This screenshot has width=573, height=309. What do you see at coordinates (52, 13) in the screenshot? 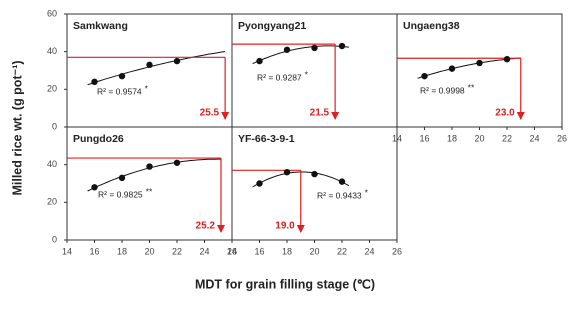
I see `y-tick-label: 60` at bounding box center [52, 13].